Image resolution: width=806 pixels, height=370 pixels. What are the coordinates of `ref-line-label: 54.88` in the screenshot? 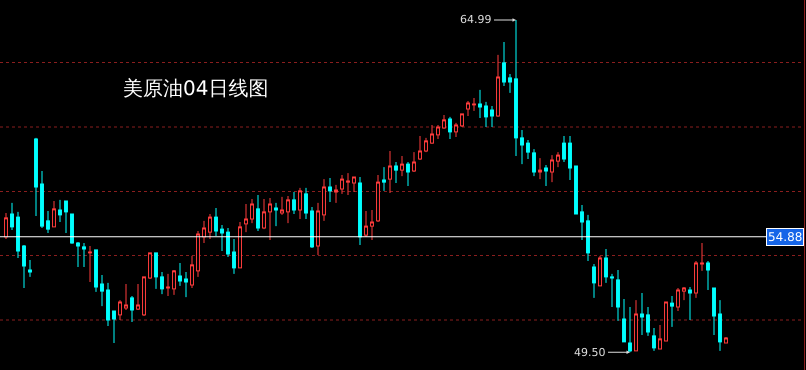 It's located at (785, 237).